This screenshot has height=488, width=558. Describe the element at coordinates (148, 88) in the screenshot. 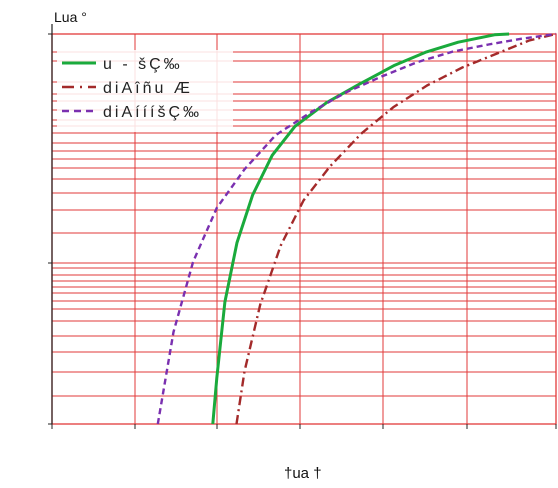

I see `legend-entry-2: diAîñu Æ` at that location.